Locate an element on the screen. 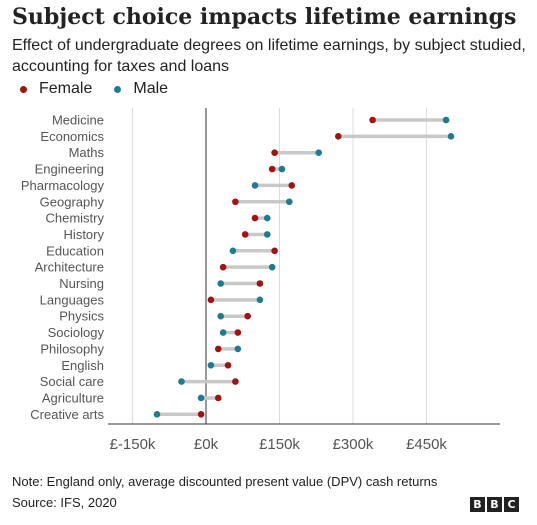 The image size is (537, 525). legend-female-dot is located at coordinates (23, 89).